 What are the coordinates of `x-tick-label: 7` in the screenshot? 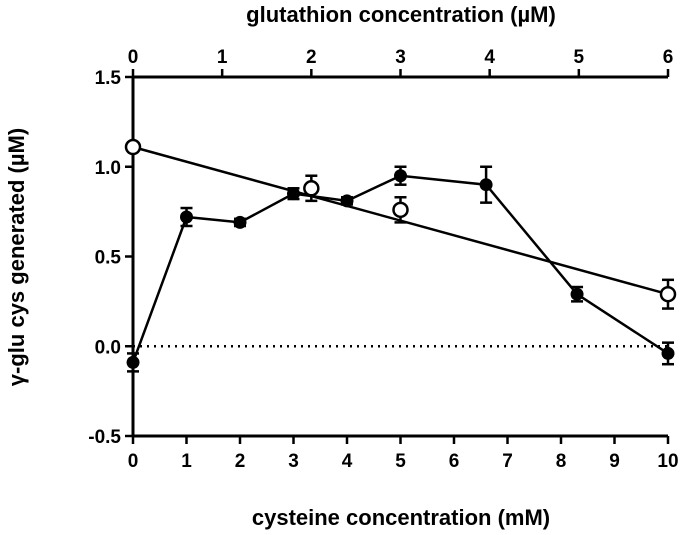 It's located at (507, 461).